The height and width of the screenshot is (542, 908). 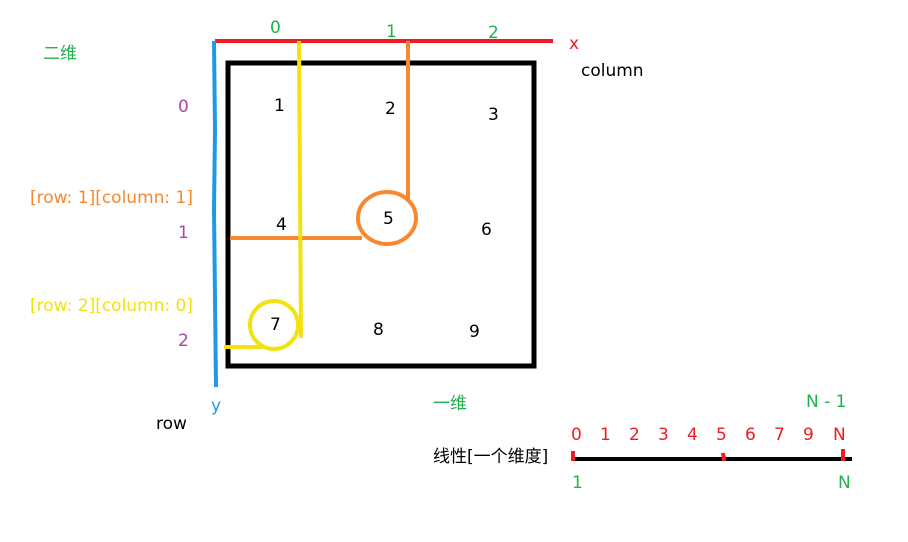 What do you see at coordinates (391, 32) in the screenshot?
I see `column-index-1: 1` at bounding box center [391, 32].